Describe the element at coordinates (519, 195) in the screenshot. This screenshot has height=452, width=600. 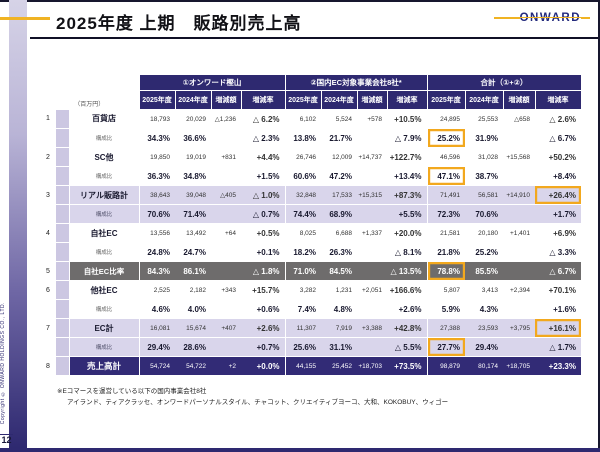
I see `value-cell: +14,910` at that location.